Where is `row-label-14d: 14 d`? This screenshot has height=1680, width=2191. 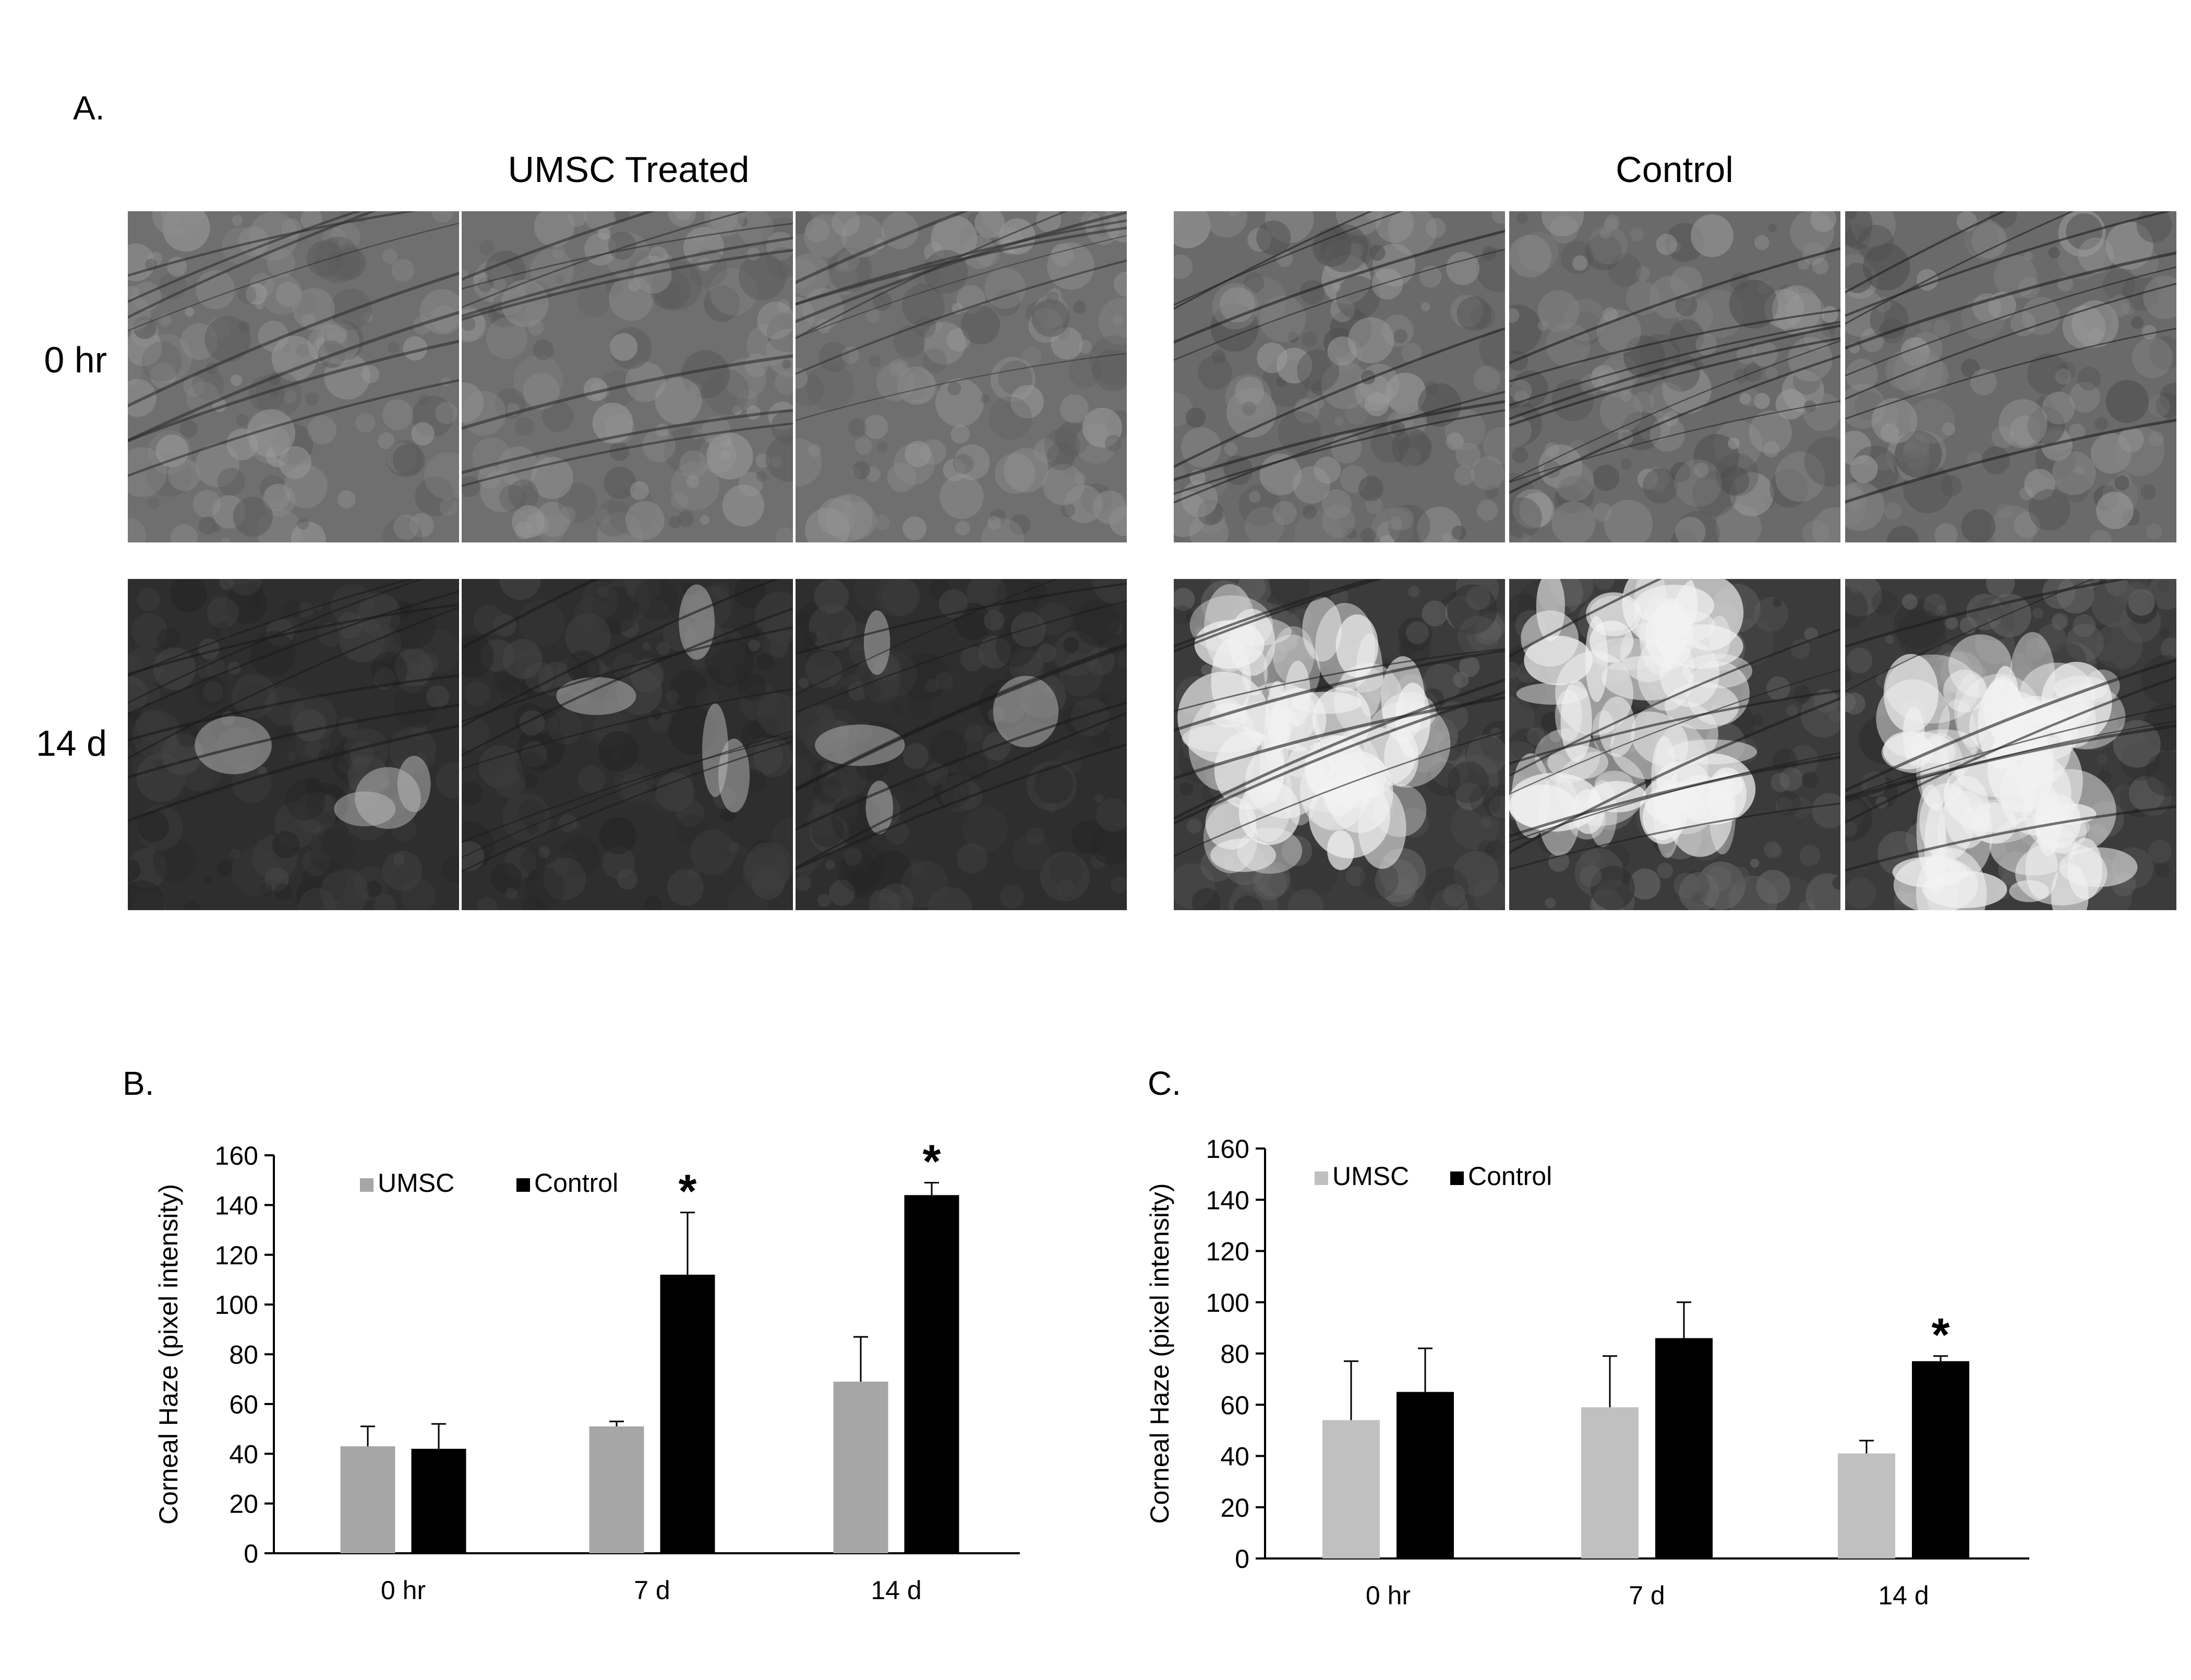
row-label-14d: 14 d is located at coordinates (71, 743).